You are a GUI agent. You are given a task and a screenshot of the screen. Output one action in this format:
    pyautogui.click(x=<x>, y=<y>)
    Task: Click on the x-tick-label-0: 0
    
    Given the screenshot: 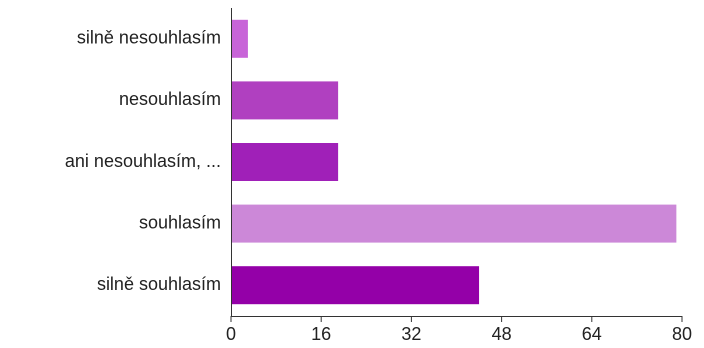 What is the action you would take?
    pyautogui.click(x=231, y=334)
    